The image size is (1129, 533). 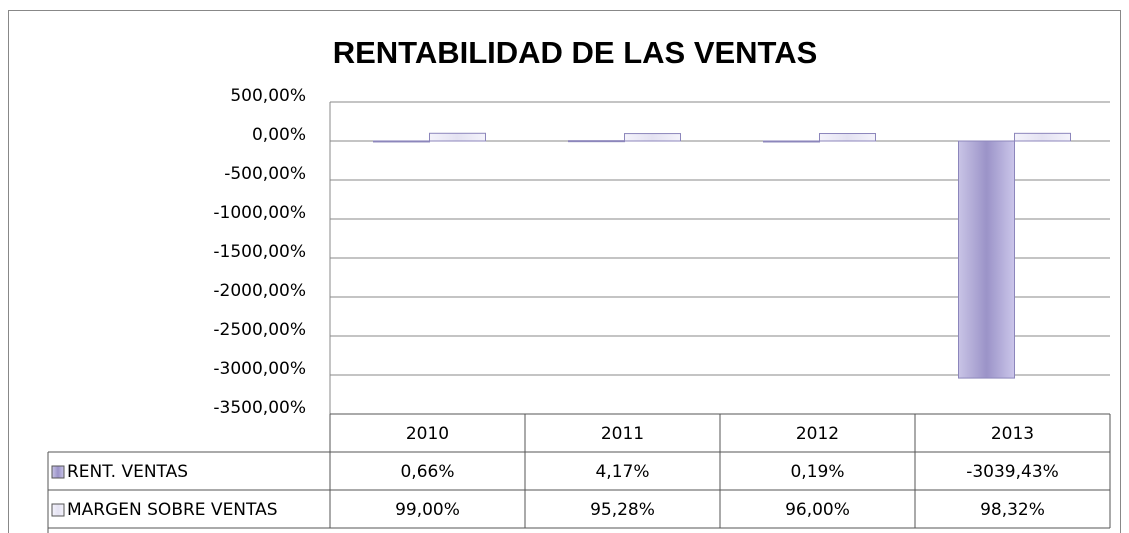 What do you see at coordinates (575, 52) in the screenshot?
I see `chart-title: RENTABILIDAD DE LAS VENTAS` at bounding box center [575, 52].